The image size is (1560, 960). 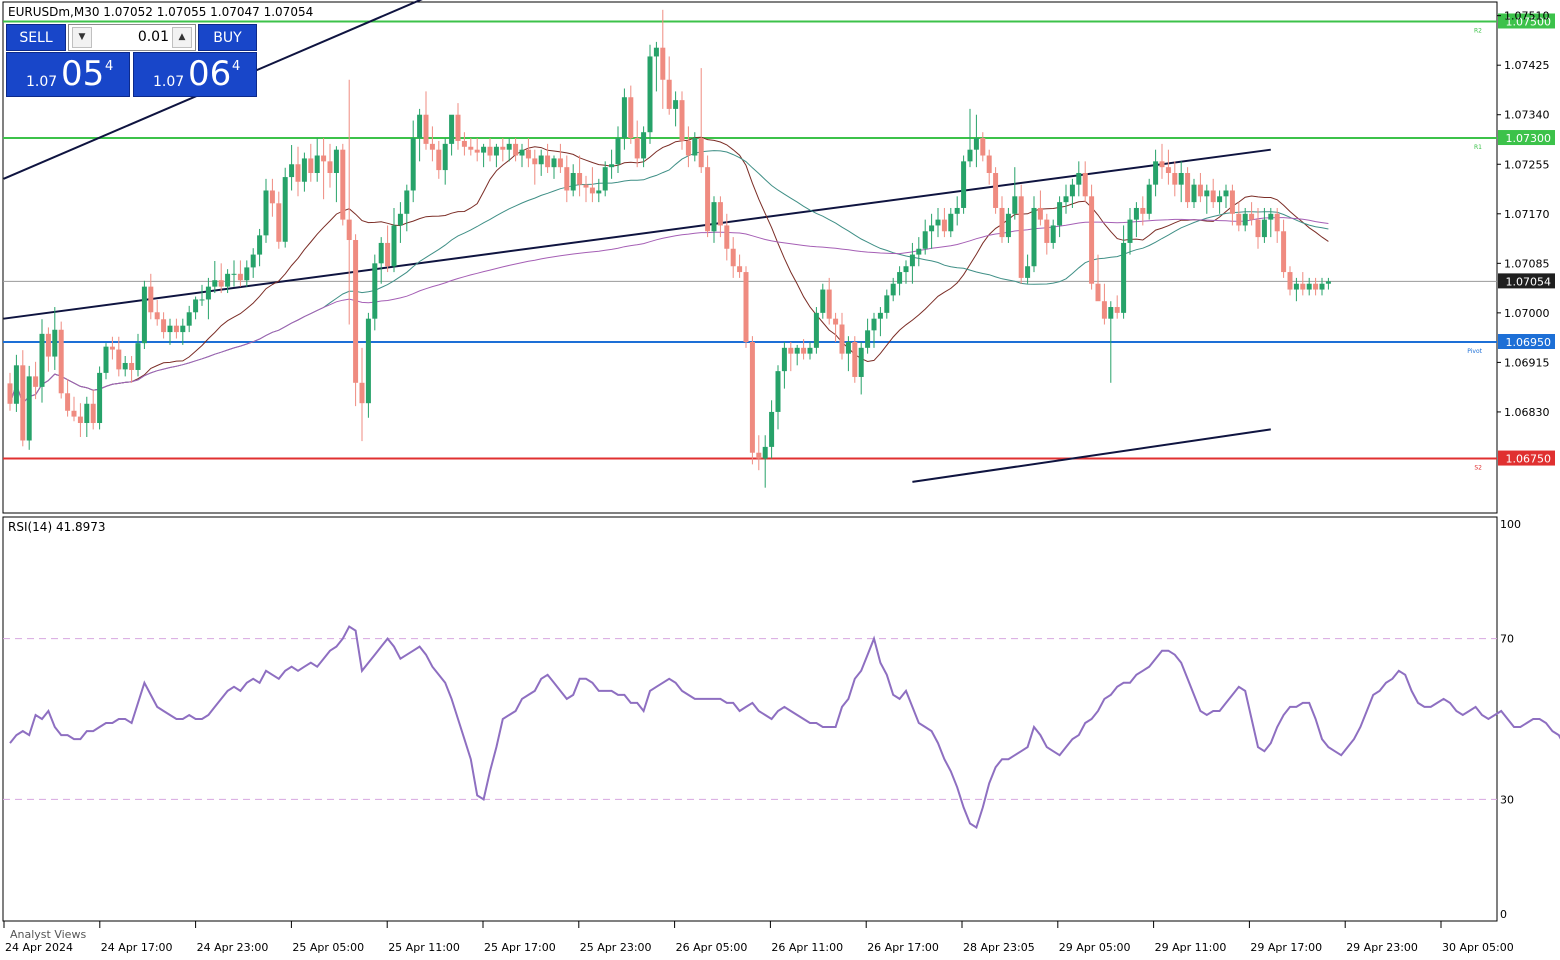 What do you see at coordinates (1527, 164) in the screenshot?
I see `price-tick-label: 1.07255` at bounding box center [1527, 164].